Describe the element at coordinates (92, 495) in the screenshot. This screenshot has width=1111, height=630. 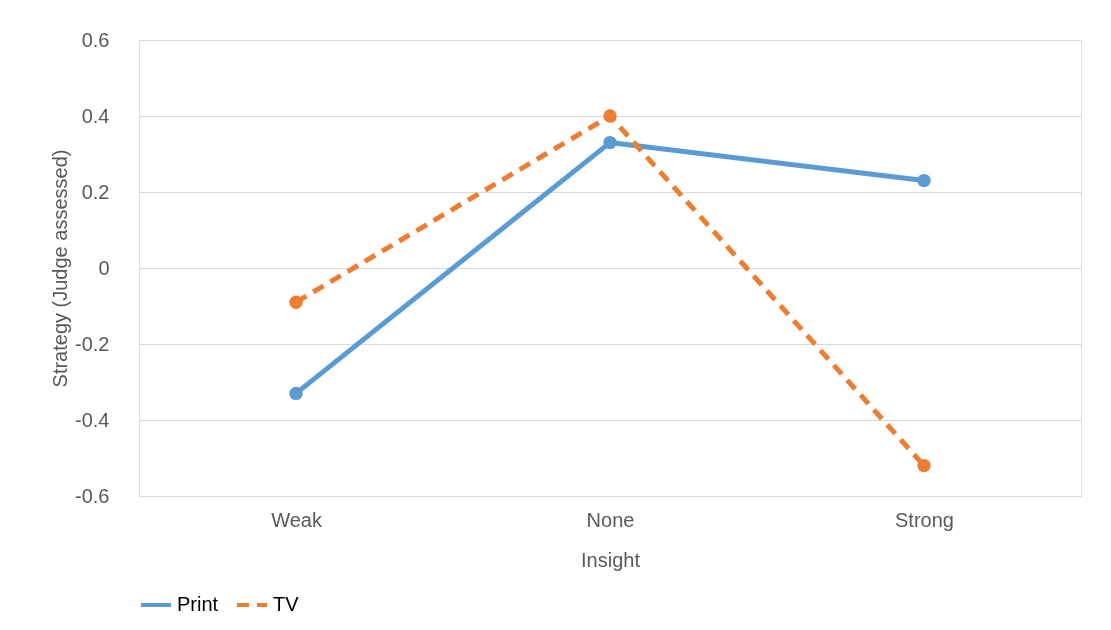
I see `y-tick-label: -0.6` at that location.